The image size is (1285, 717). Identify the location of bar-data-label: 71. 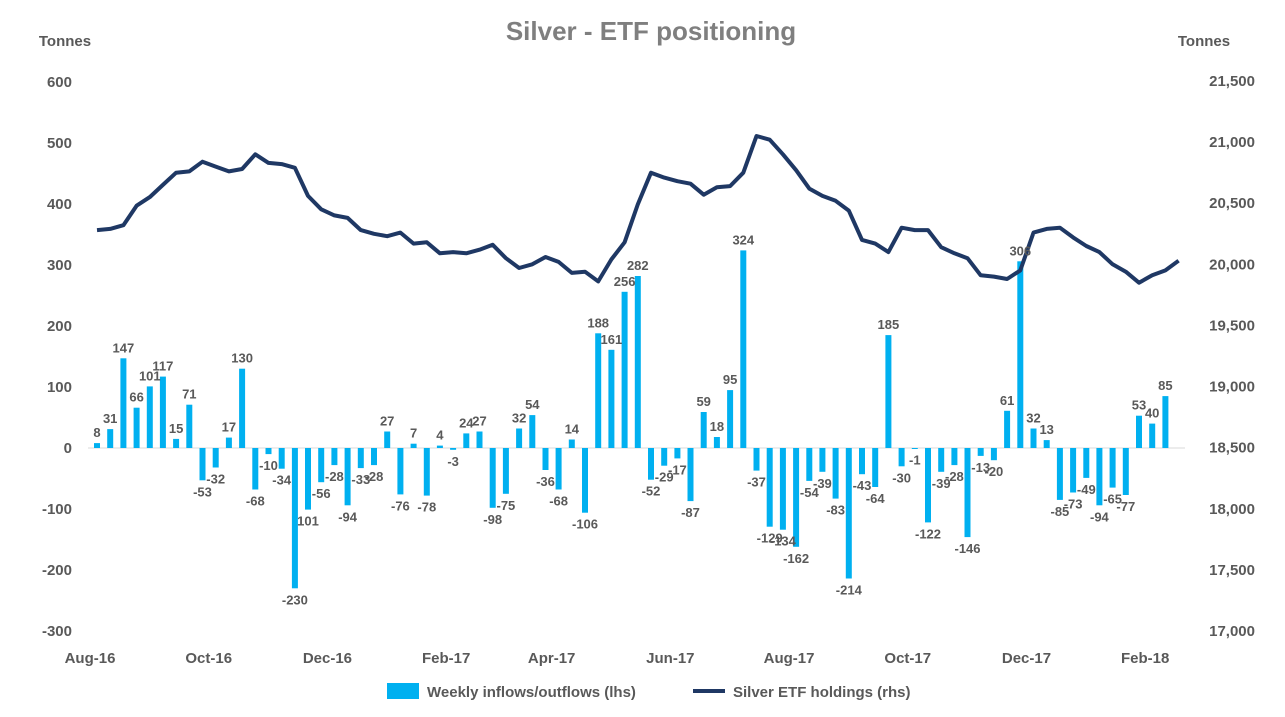
(189, 394).